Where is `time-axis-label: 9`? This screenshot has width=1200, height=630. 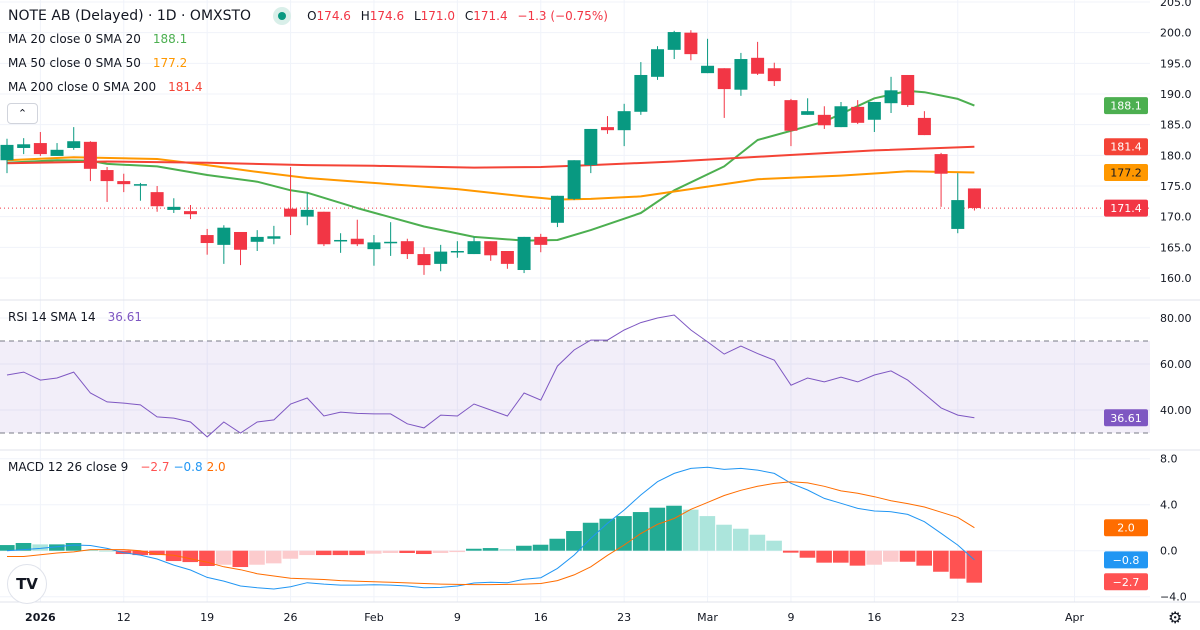 time-axis-label: 9 is located at coordinates (457, 617).